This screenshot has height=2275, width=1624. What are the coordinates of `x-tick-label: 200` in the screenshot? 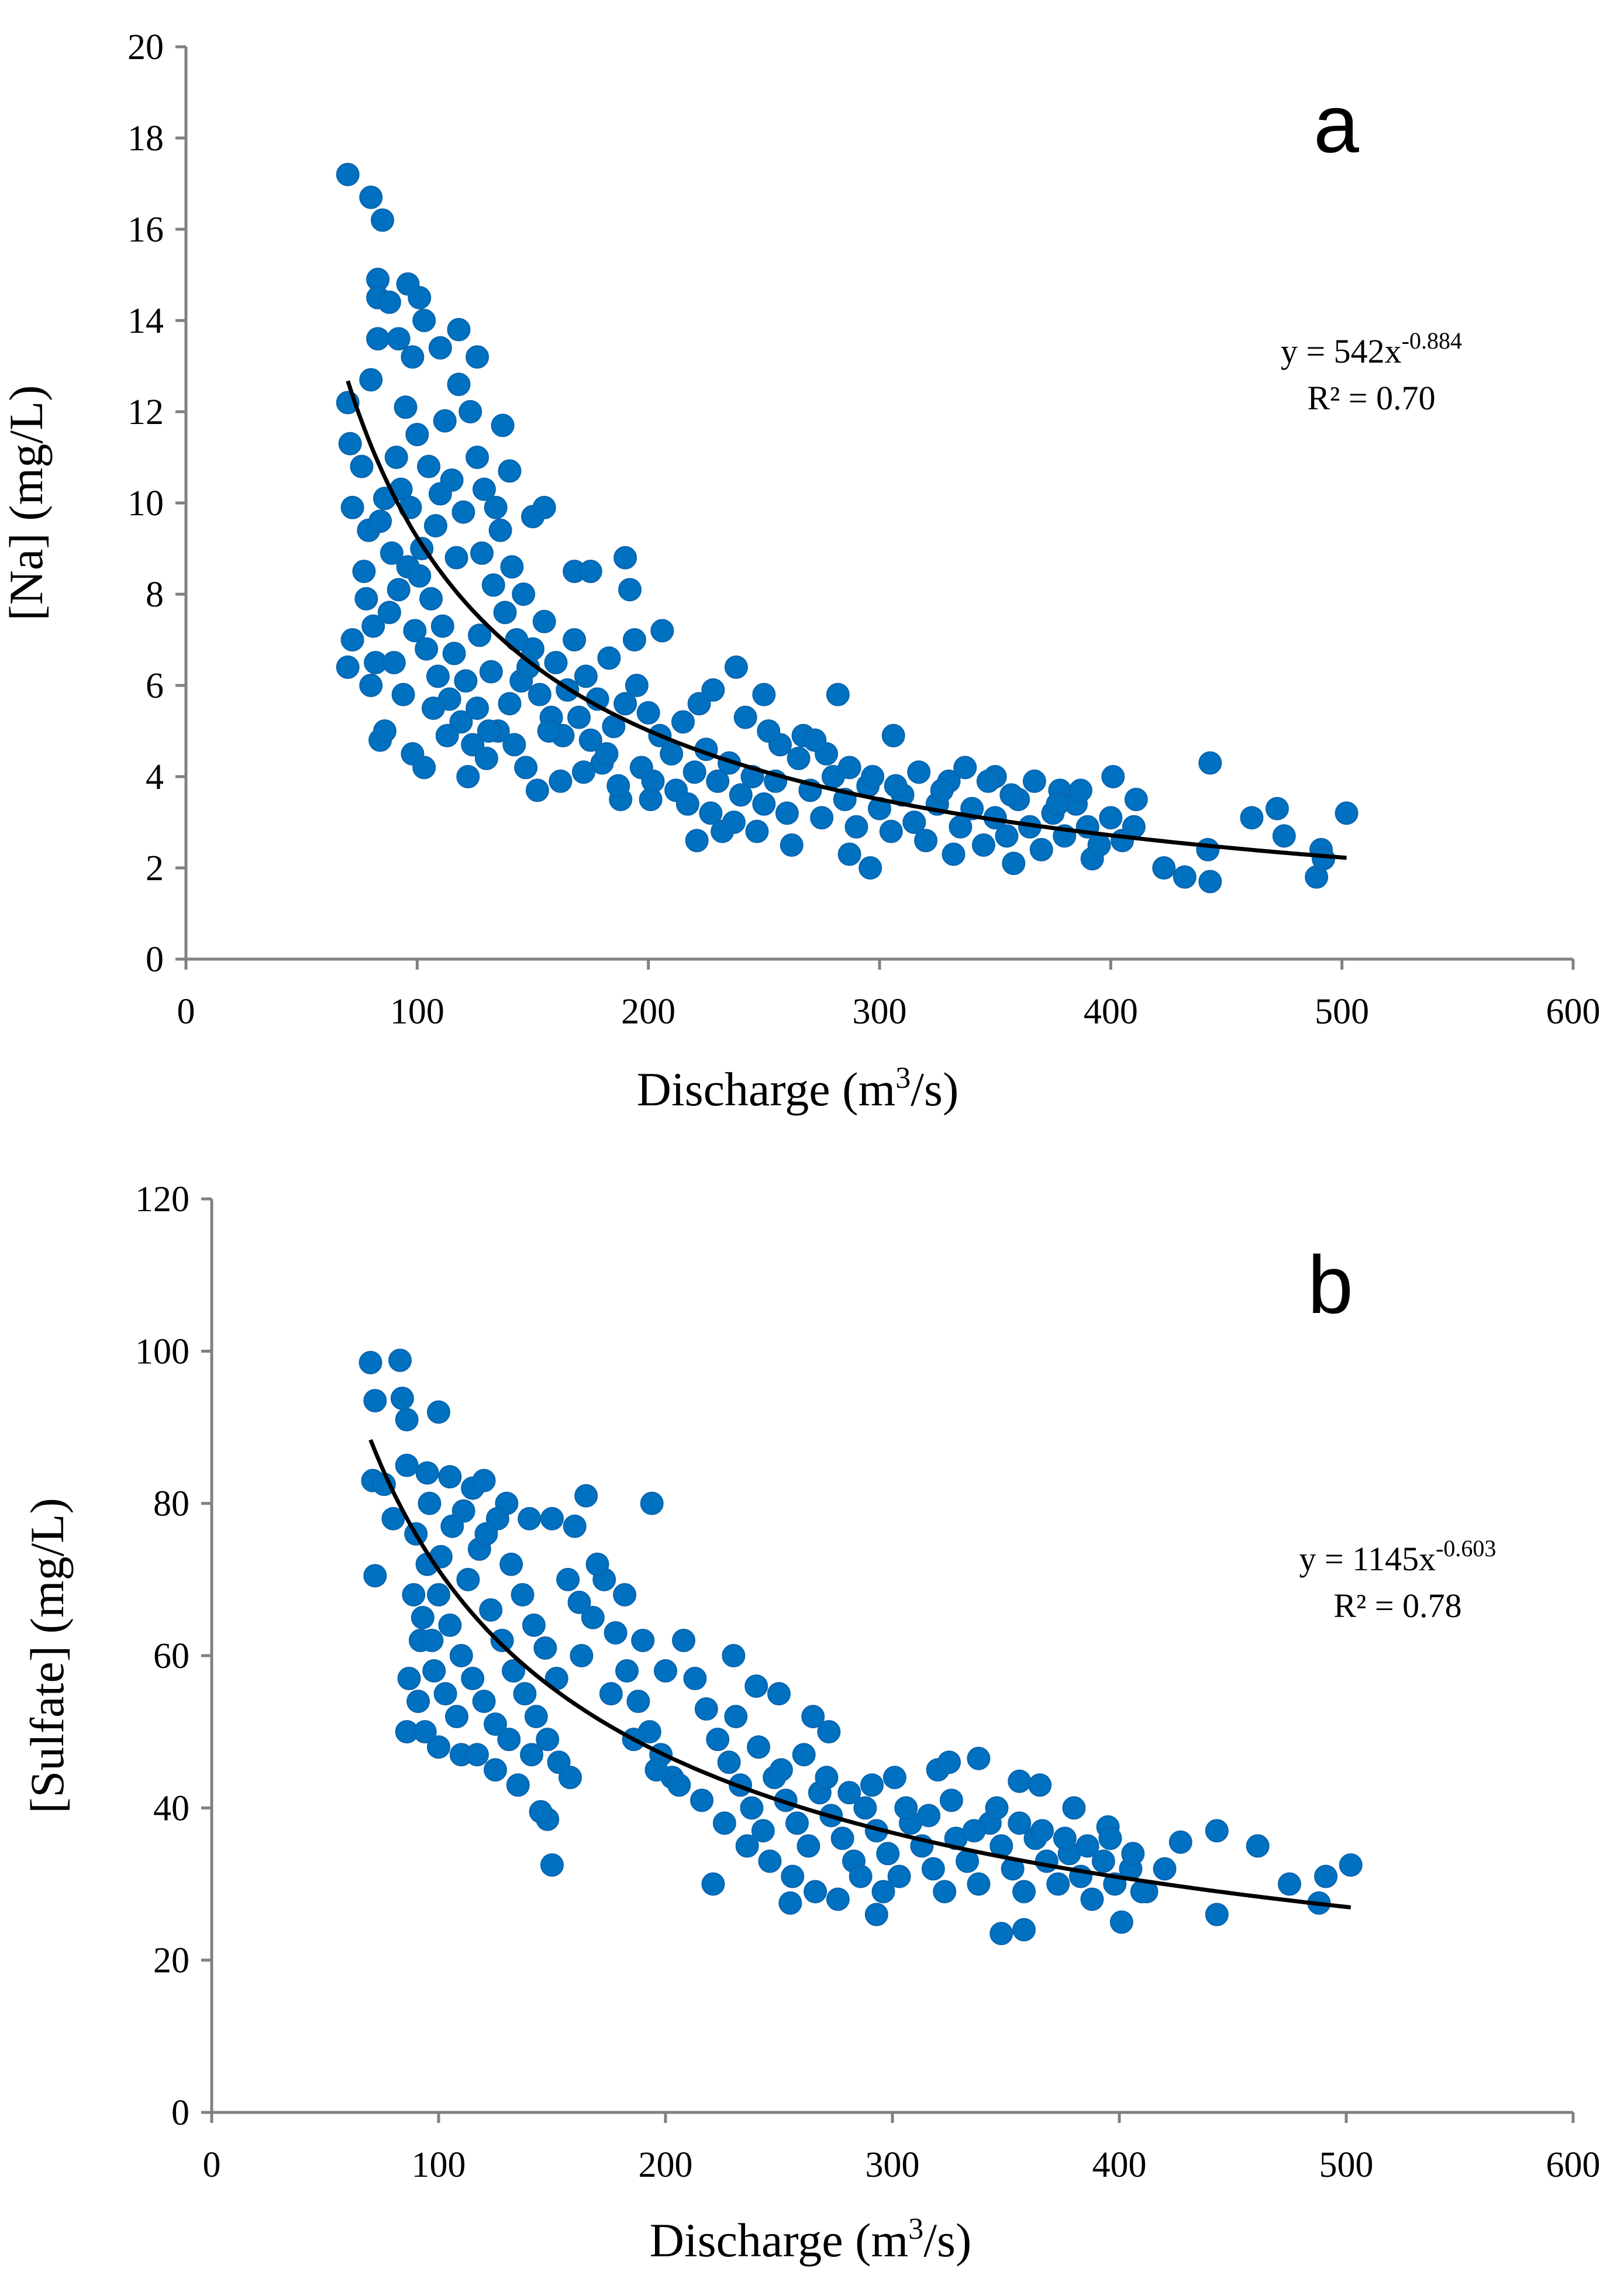 It's located at (648, 1012).